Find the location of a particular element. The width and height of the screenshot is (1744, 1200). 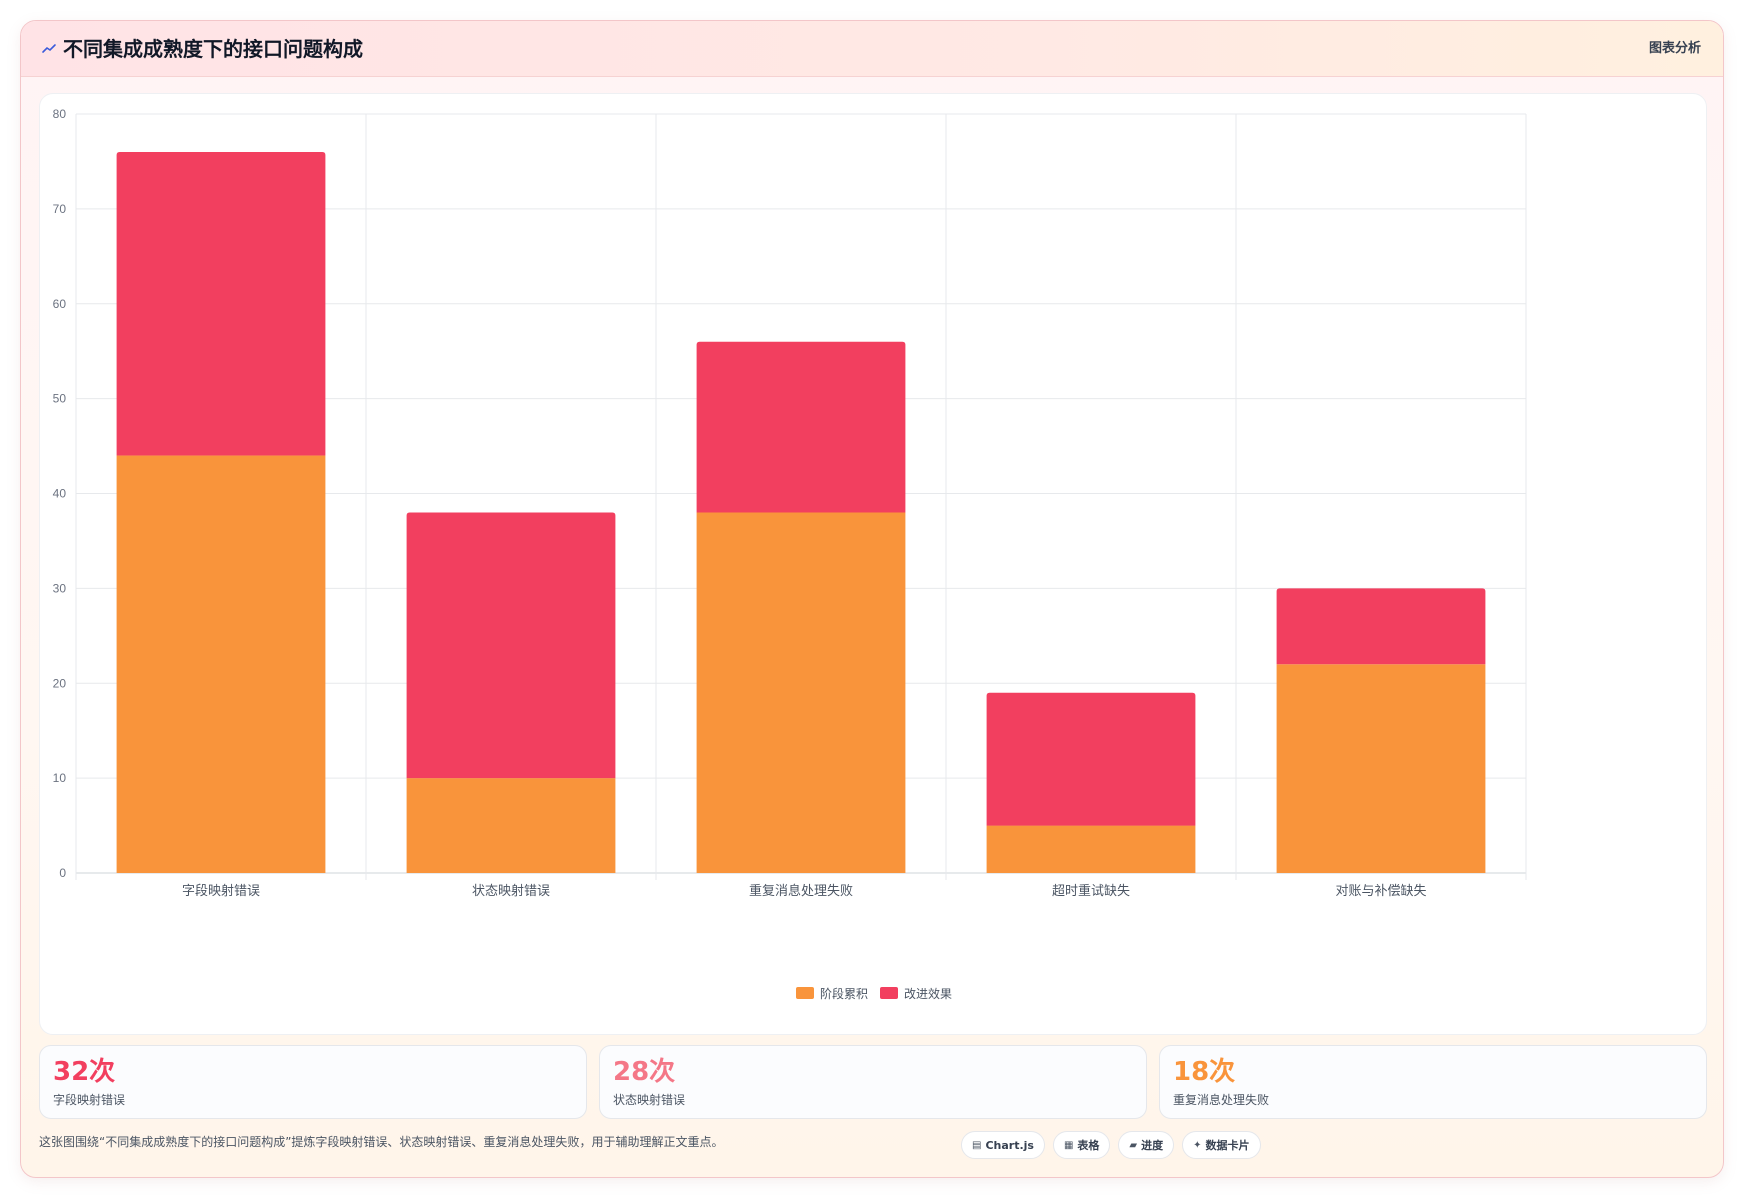

card-header: 不同集成成熟度下的接口问题构成 图表分析 is located at coordinates (872, 49).